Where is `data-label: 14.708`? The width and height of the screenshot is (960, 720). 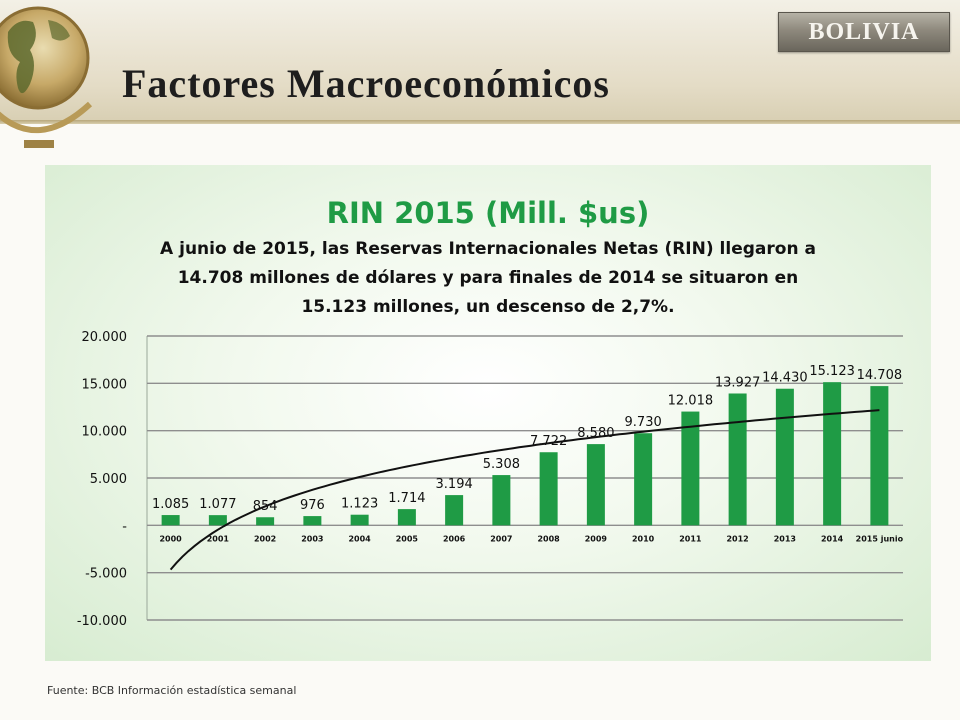
data-label: 14.708 is located at coordinates (880, 375).